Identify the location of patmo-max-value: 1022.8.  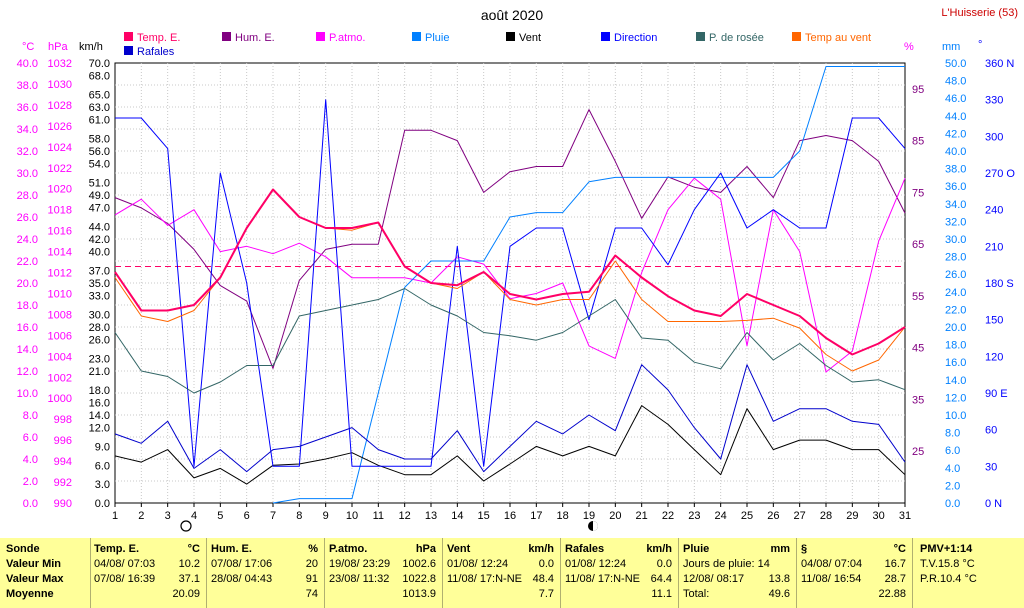
(419, 579).